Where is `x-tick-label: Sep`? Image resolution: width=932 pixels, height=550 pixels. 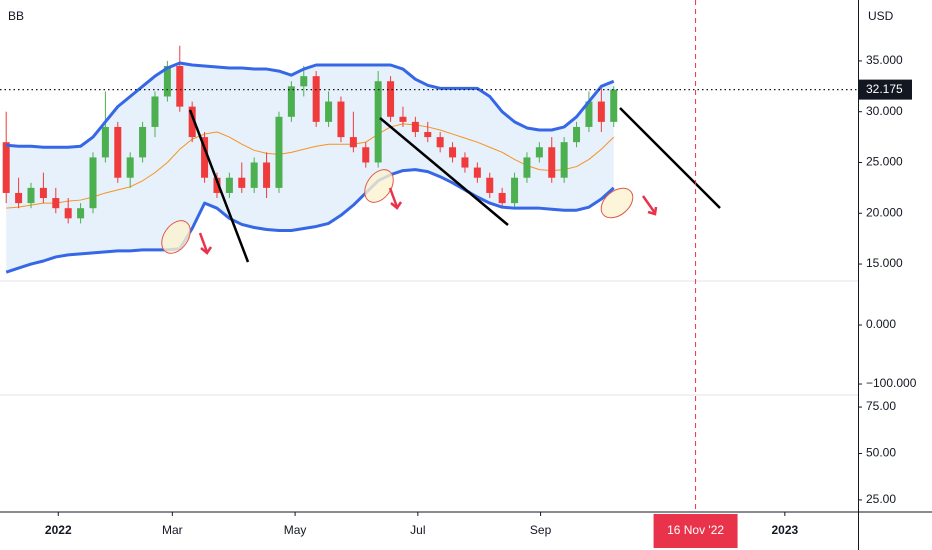 x-tick-label: Sep is located at coordinates (541, 530).